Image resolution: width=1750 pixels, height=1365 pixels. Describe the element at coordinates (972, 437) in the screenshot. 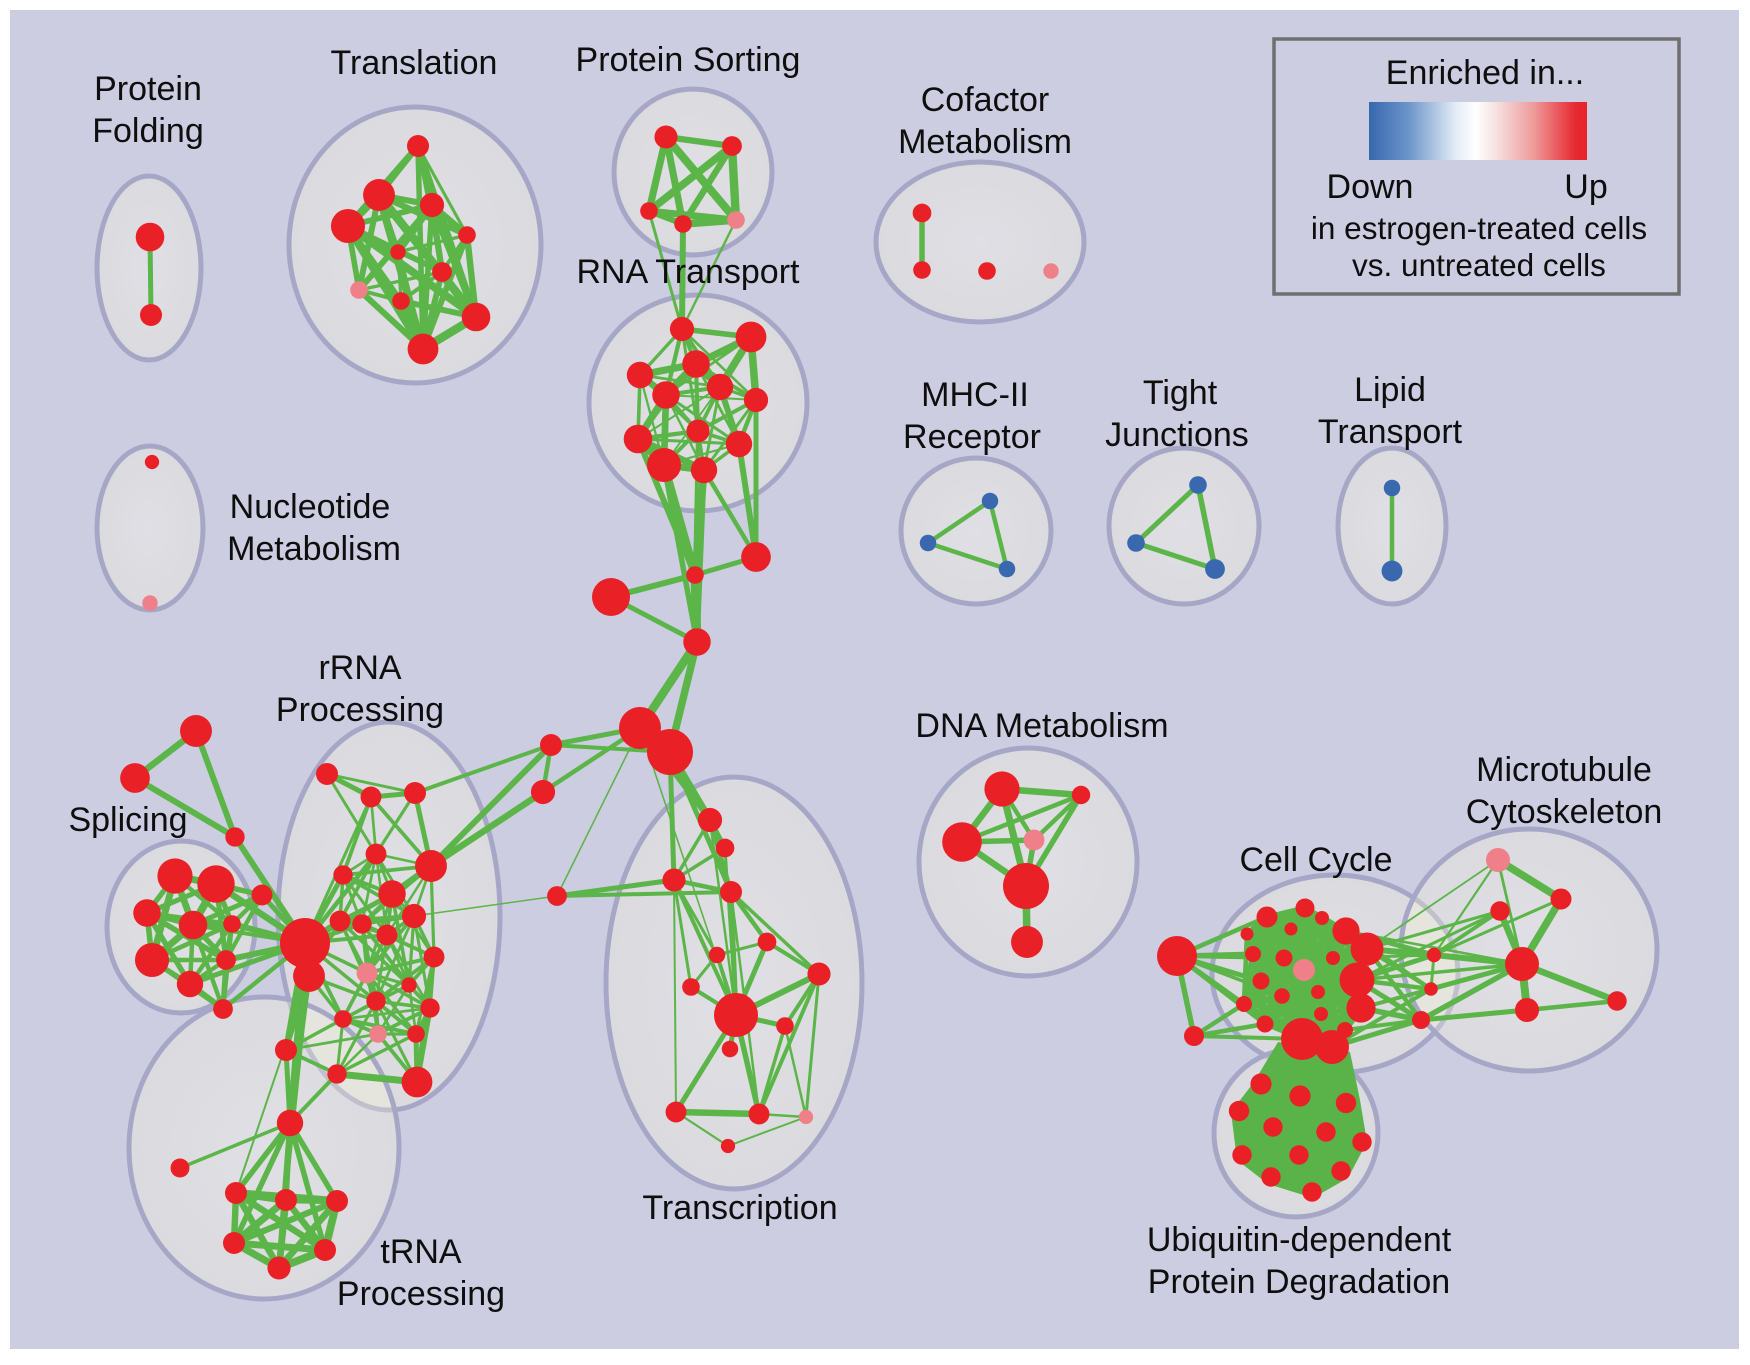

I see `svg-text: Receptor` at that location.